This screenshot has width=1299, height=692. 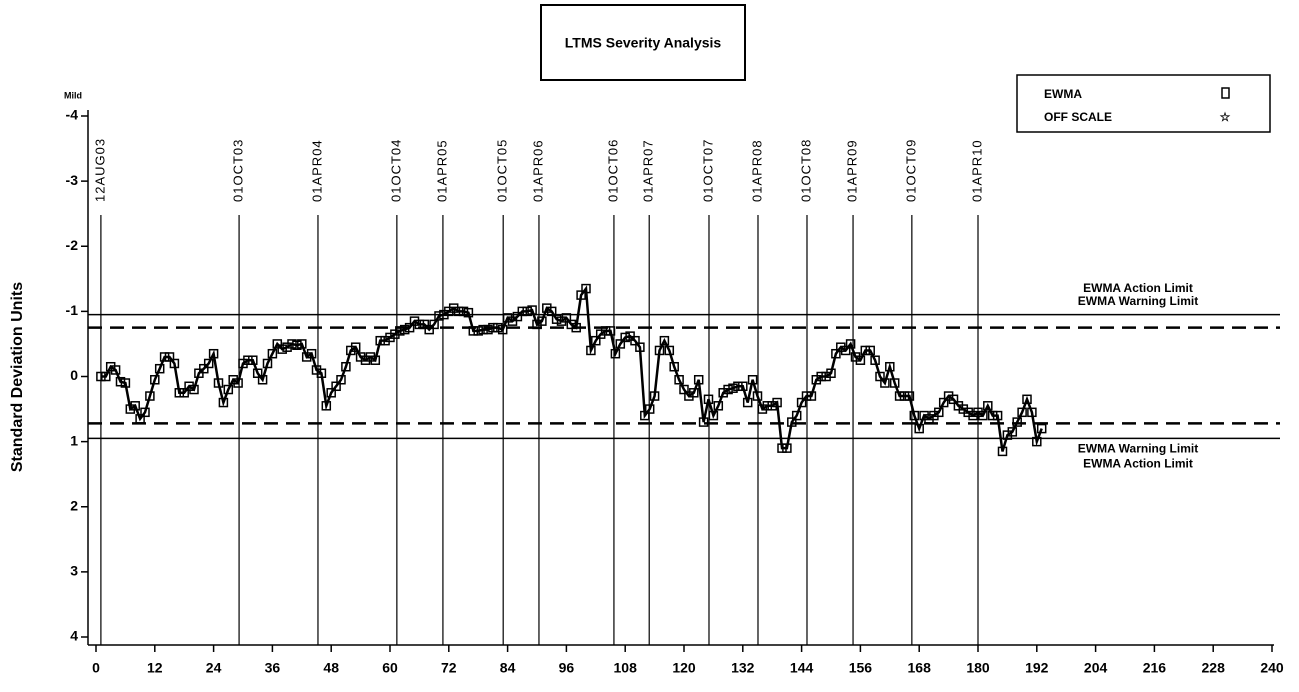 I want to click on y-top-note: Mild, so click(x=73, y=95).